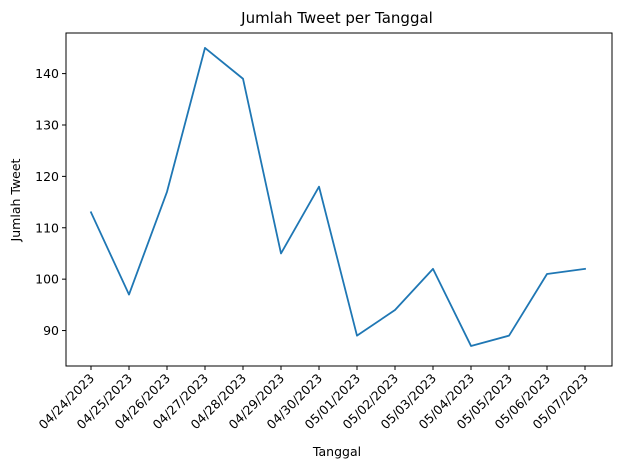 This screenshot has height=470, width=627. What do you see at coordinates (15, 200) in the screenshot?
I see `y-axis-title: Jumlah Tweet` at bounding box center [15, 200].